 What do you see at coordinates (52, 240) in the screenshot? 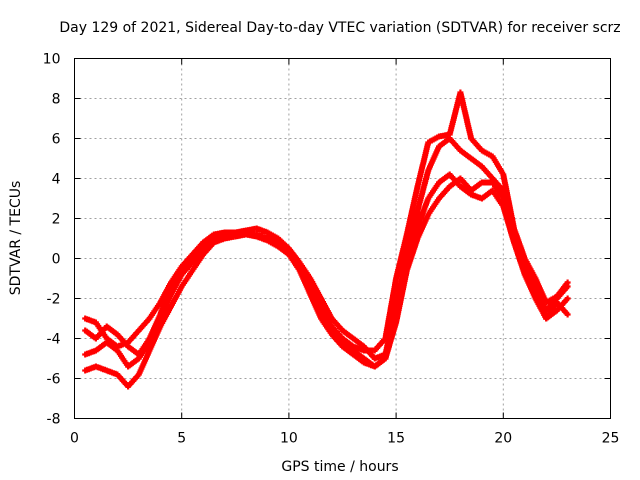
I see `y-tick-labels: -8 -6 -4 -2 0 2 4 6 8 10` at bounding box center [52, 240].